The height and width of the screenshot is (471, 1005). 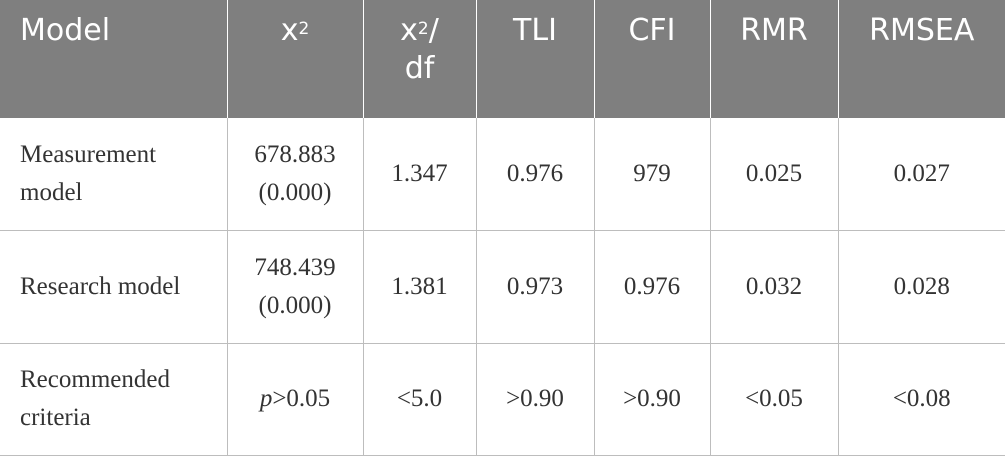 What do you see at coordinates (295, 267) in the screenshot?
I see `cell-chi-square-value: 748.439` at bounding box center [295, 267].